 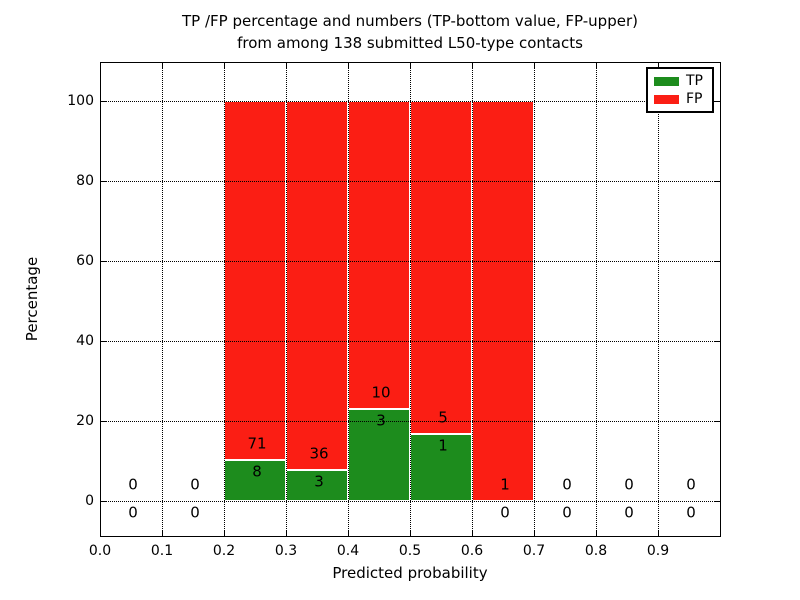 I want to click on tp-count-label: 1, so click(x=443, y=445).